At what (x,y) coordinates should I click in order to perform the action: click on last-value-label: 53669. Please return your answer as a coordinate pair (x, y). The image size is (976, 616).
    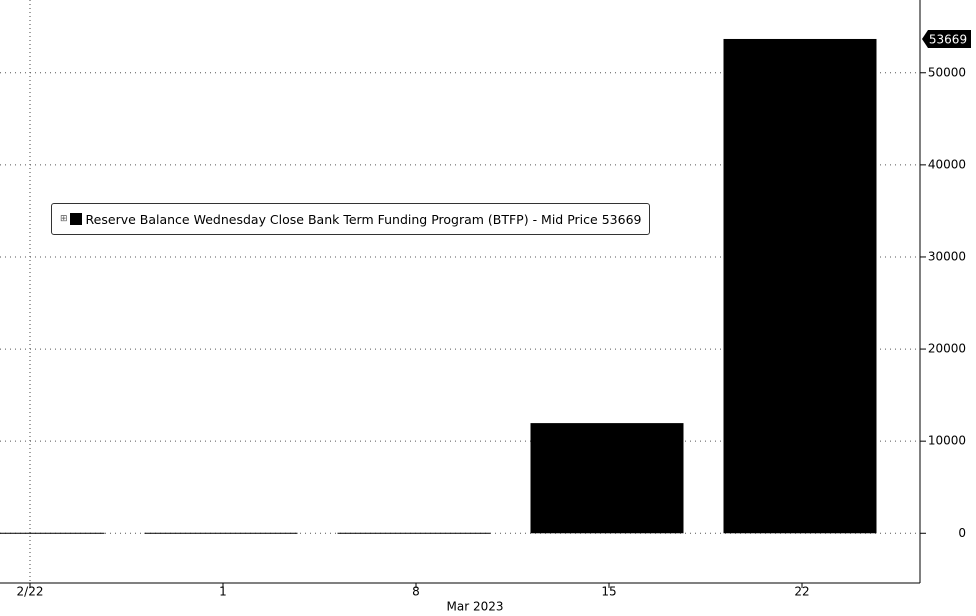
    Looking at the image, I should click on (948, 39).